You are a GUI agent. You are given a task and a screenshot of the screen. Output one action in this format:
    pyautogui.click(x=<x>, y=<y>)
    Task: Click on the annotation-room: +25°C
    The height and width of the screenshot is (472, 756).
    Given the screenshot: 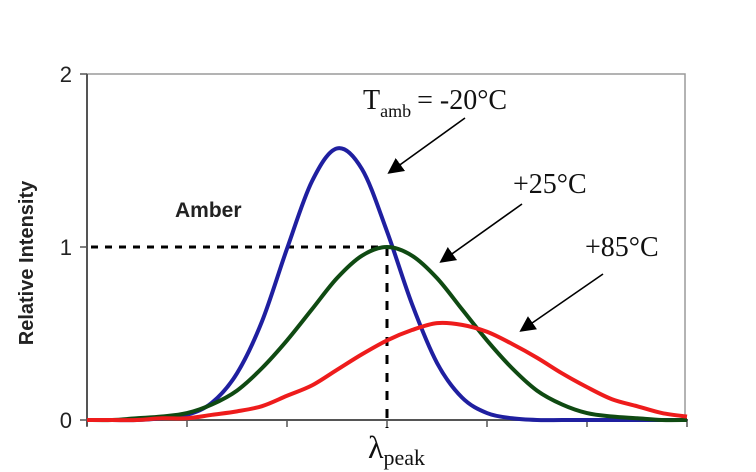 What is the action you would take?
    pyautogui.click(x=550, y=184)
    